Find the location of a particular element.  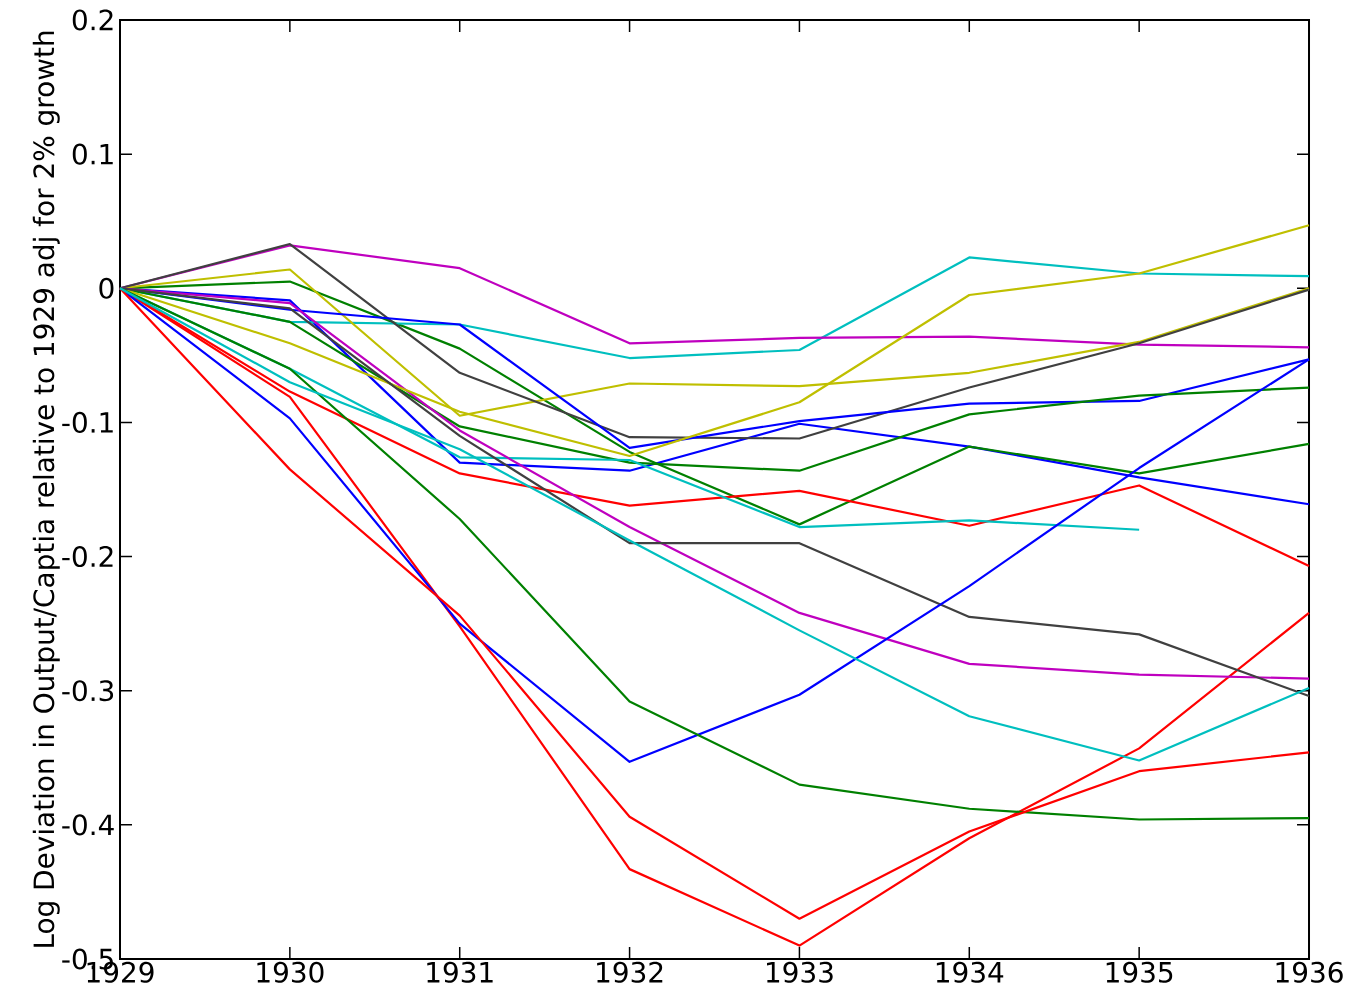

x-tick-label: 1934 is located at coordinates (970, 972).